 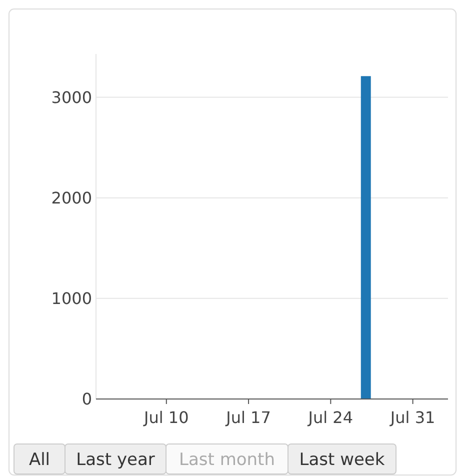 I want to click on x-tick-label: Jul 31, so click(x=412, y=417).